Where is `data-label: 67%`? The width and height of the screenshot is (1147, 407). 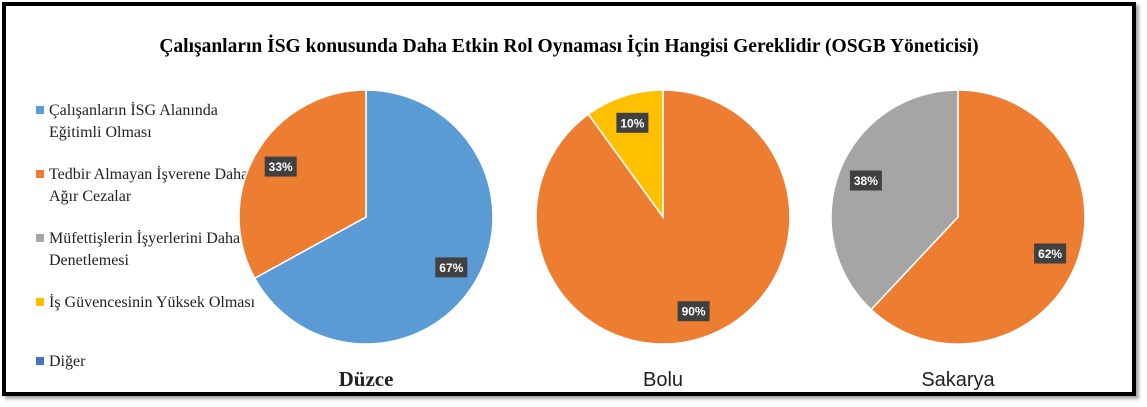 data-label: 67% is located at coordinates (451, 267).